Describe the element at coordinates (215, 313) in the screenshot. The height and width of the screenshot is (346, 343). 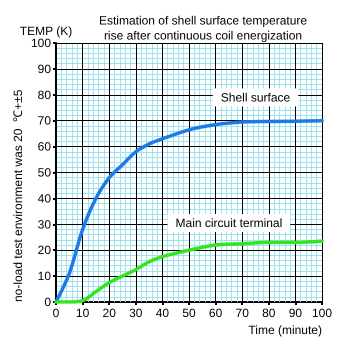
I see `x-tick-label: 60` at that location.